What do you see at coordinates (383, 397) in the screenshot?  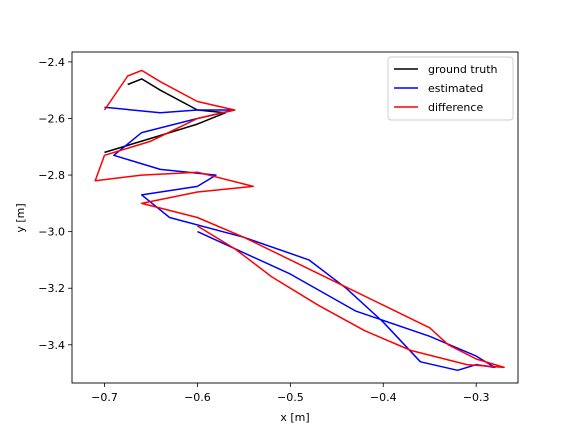 I see `x-tick-label: −0.4` at bounding box center [383, 397].